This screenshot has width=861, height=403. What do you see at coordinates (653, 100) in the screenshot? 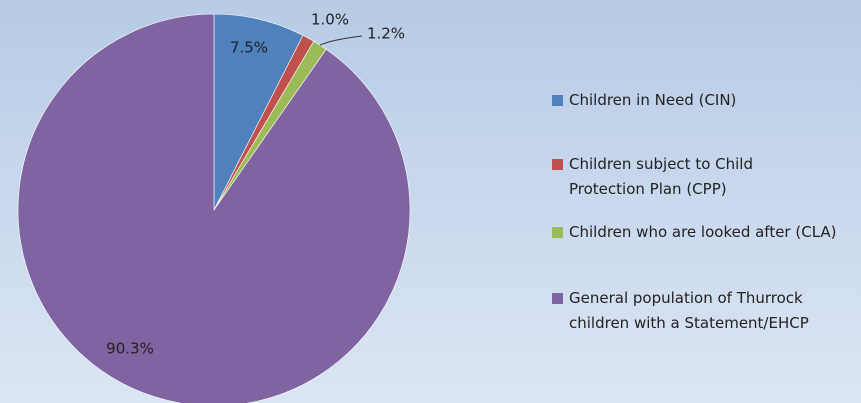
I see `legend-label: Children in Need (CIN)` at bounding box center [653, 100].